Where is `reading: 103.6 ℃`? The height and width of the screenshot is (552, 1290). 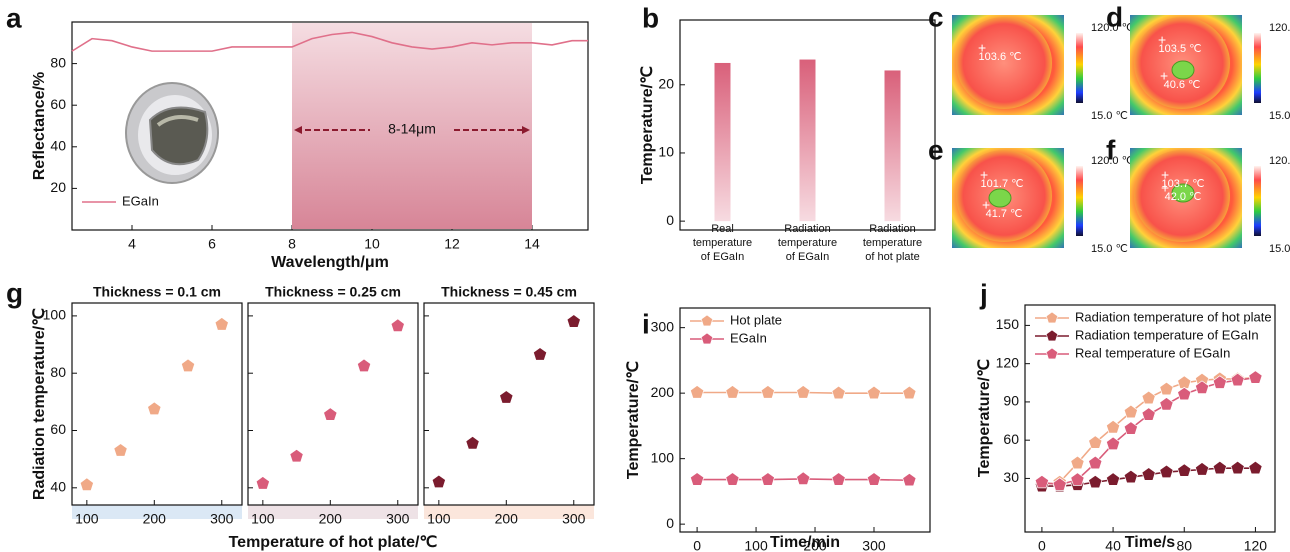
reading: 103.6 ℃ is located at coordinates (1000, 57).